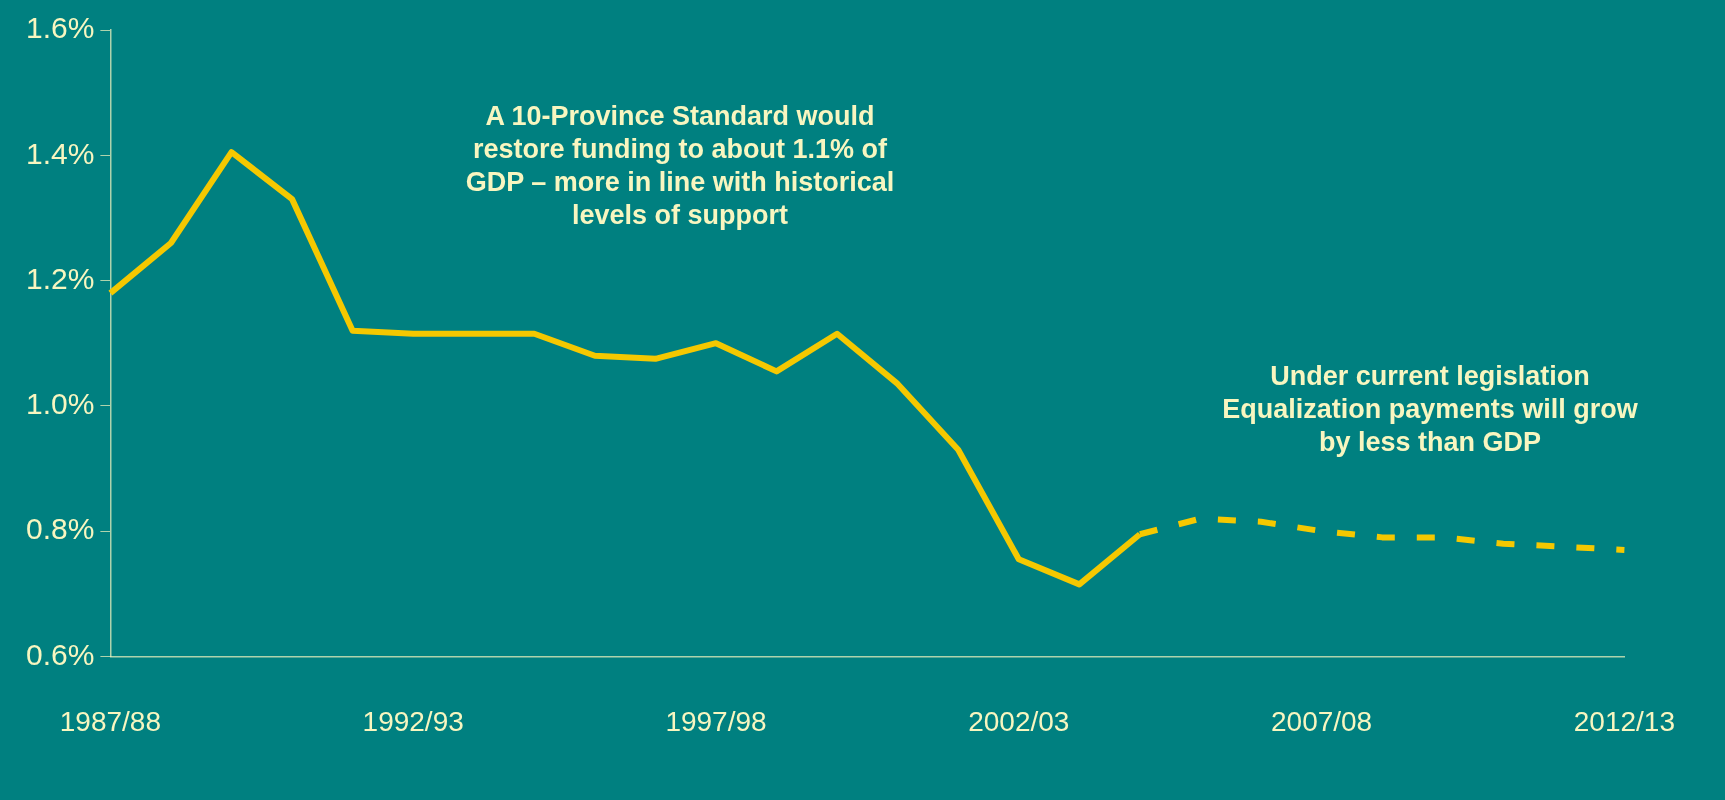 The image size is (1725, 800). I want to click on x-tick-label: 2007/08, so click(1321, 721).